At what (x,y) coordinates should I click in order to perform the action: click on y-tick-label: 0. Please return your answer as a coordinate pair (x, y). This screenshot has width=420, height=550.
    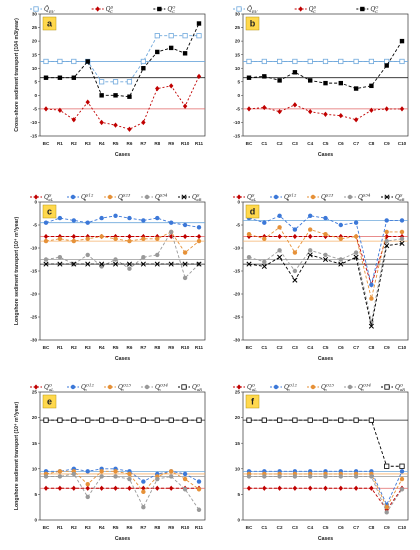
    Looking at the image, I should click on (238, 520).